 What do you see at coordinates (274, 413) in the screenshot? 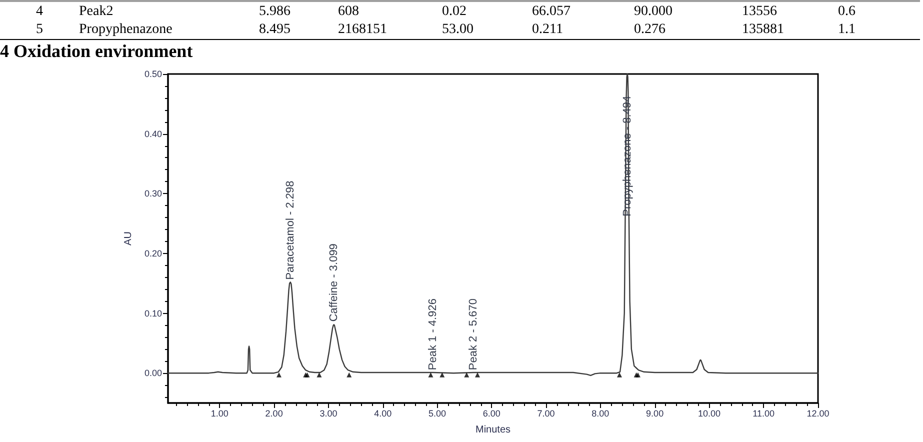
I see `x-tick-label: 2.00` at bounding box center [274, 413].